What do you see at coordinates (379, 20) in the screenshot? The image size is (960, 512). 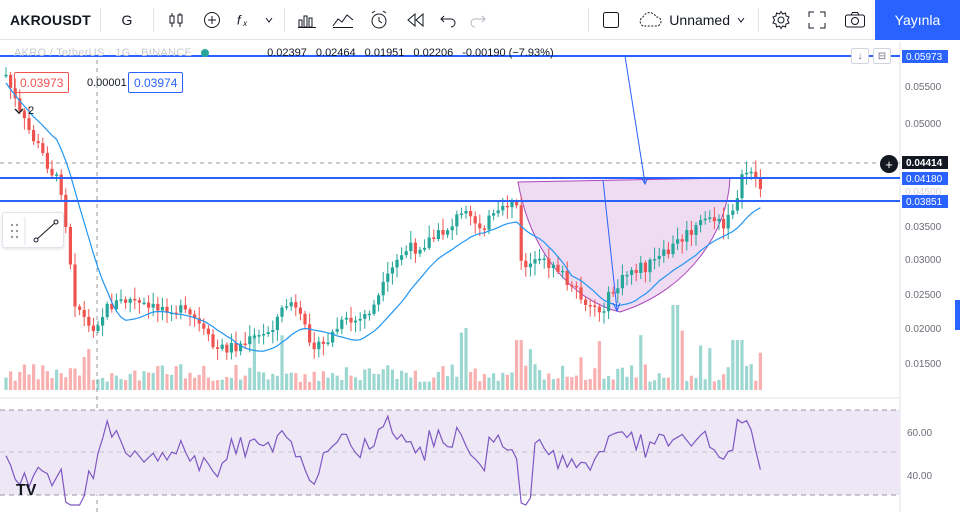 I see `alert-clock-icon` at bounding box center [379, 20].